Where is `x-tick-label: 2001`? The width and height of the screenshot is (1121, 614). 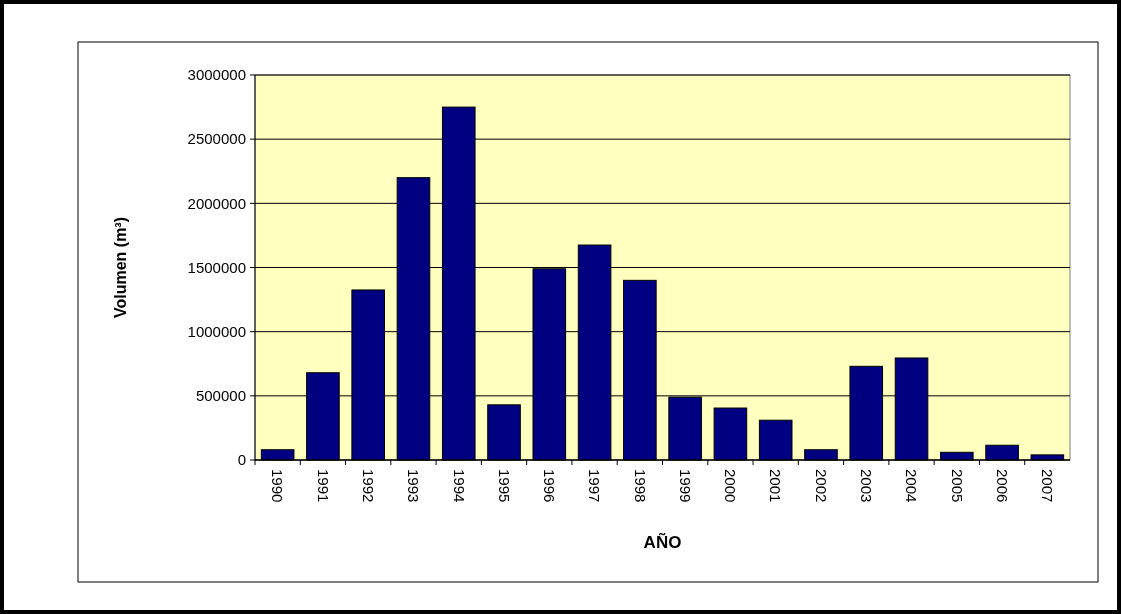 x-tick-label: 2001 is located at coordinates (776, 486).